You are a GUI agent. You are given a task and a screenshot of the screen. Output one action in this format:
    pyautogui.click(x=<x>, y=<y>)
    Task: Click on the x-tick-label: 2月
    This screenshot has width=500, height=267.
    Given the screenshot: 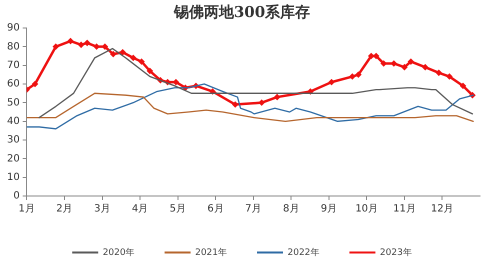 What is the action you would take?
    pyautogui.click(x=64, y=209)
    